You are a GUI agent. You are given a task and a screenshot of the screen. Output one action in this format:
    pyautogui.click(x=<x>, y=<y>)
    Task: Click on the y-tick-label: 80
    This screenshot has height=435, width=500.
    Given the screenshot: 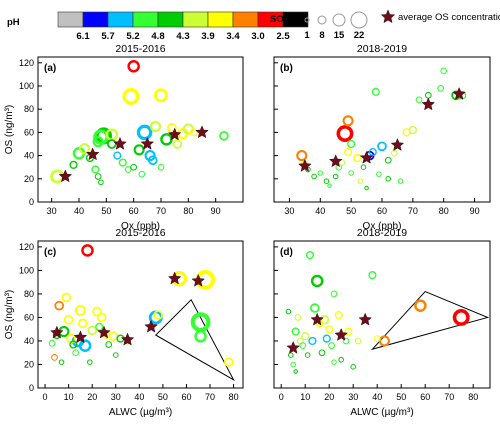 What is the action you would take?
    pyautogui.click(x=29, y=109)
    